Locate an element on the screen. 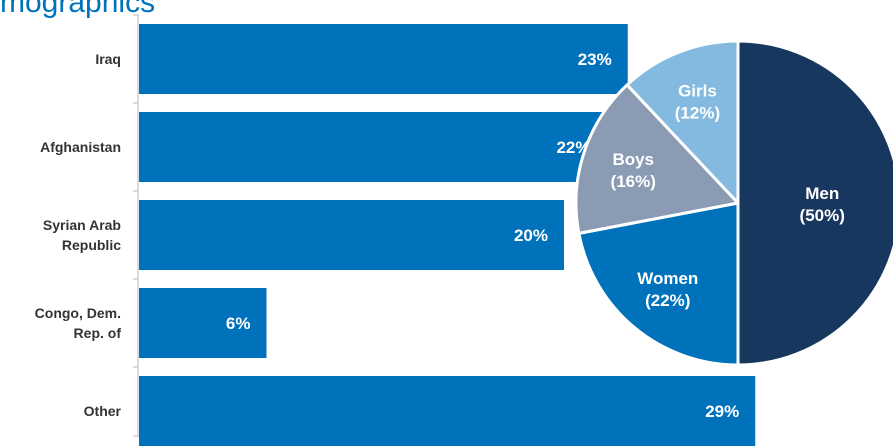  chart-title-fragment: mographics is located at coordinates (78, 9).